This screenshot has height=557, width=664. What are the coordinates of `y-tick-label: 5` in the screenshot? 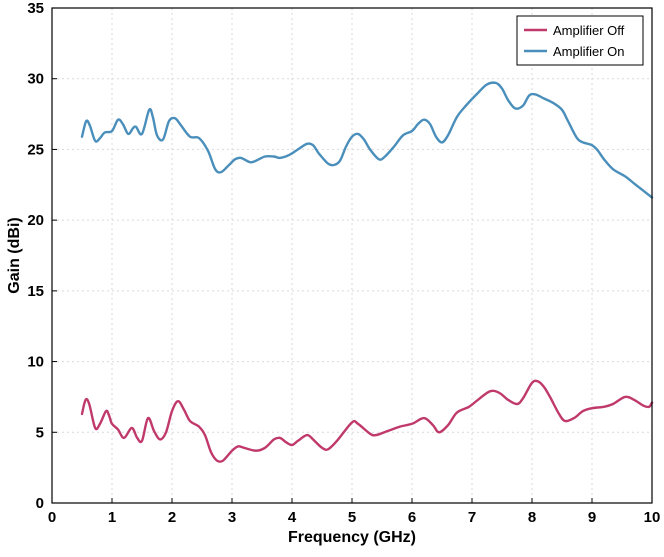 It's located at (40, 432).